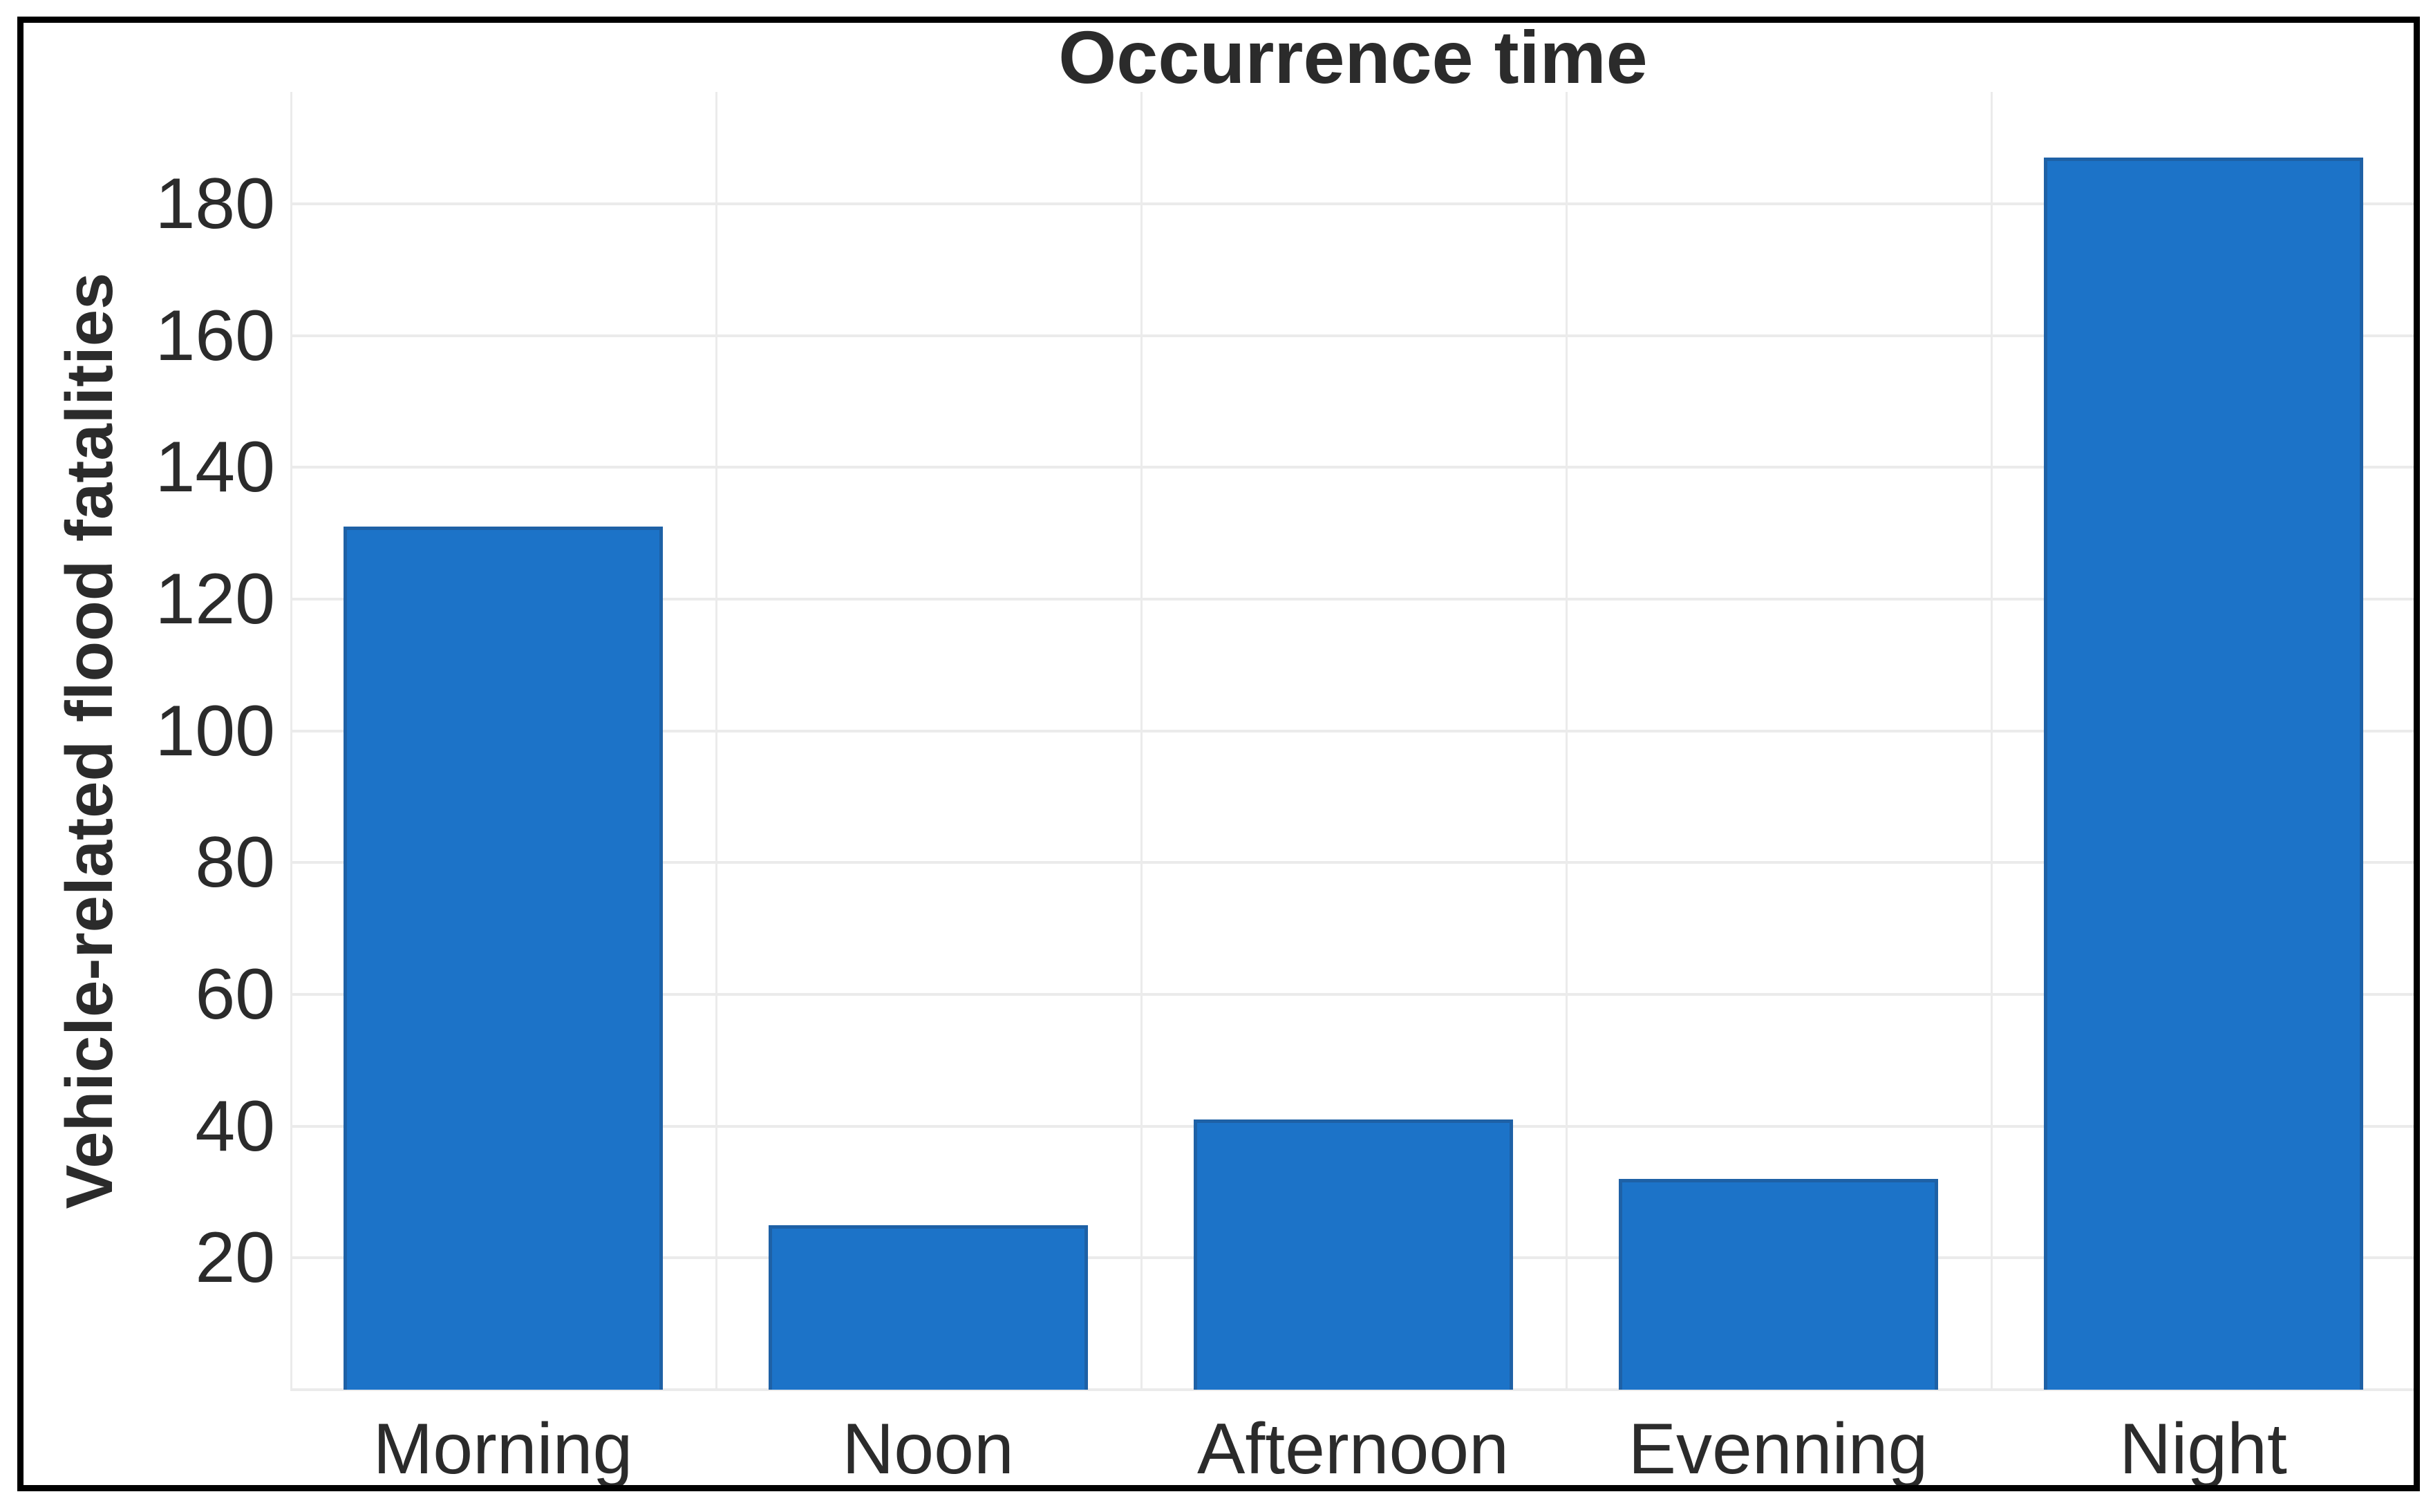 The width and height of the screenshot is (2433, 1512). What do you see at coordinates (2203, 1449) in the screenshot?
I see `x-category-label-night: Night` at bounding box center [2203, 1449].